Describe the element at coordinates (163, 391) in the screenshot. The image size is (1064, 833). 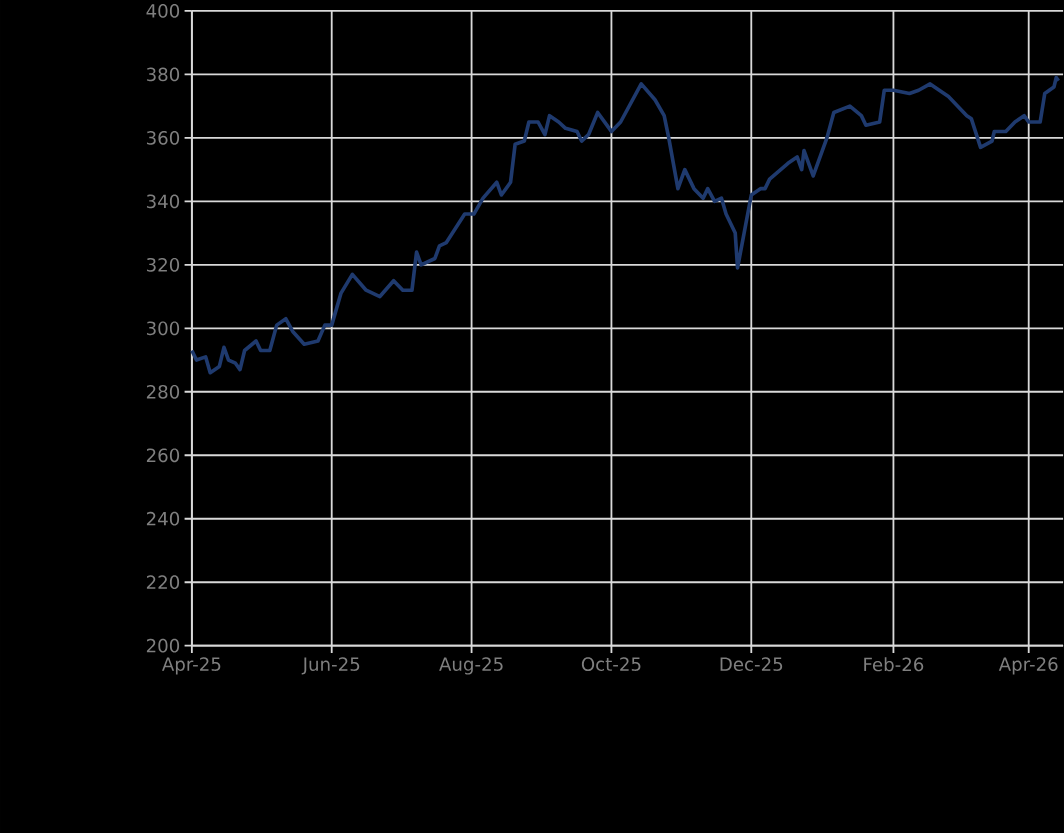
I see `y-tick-label: 280` at that location.